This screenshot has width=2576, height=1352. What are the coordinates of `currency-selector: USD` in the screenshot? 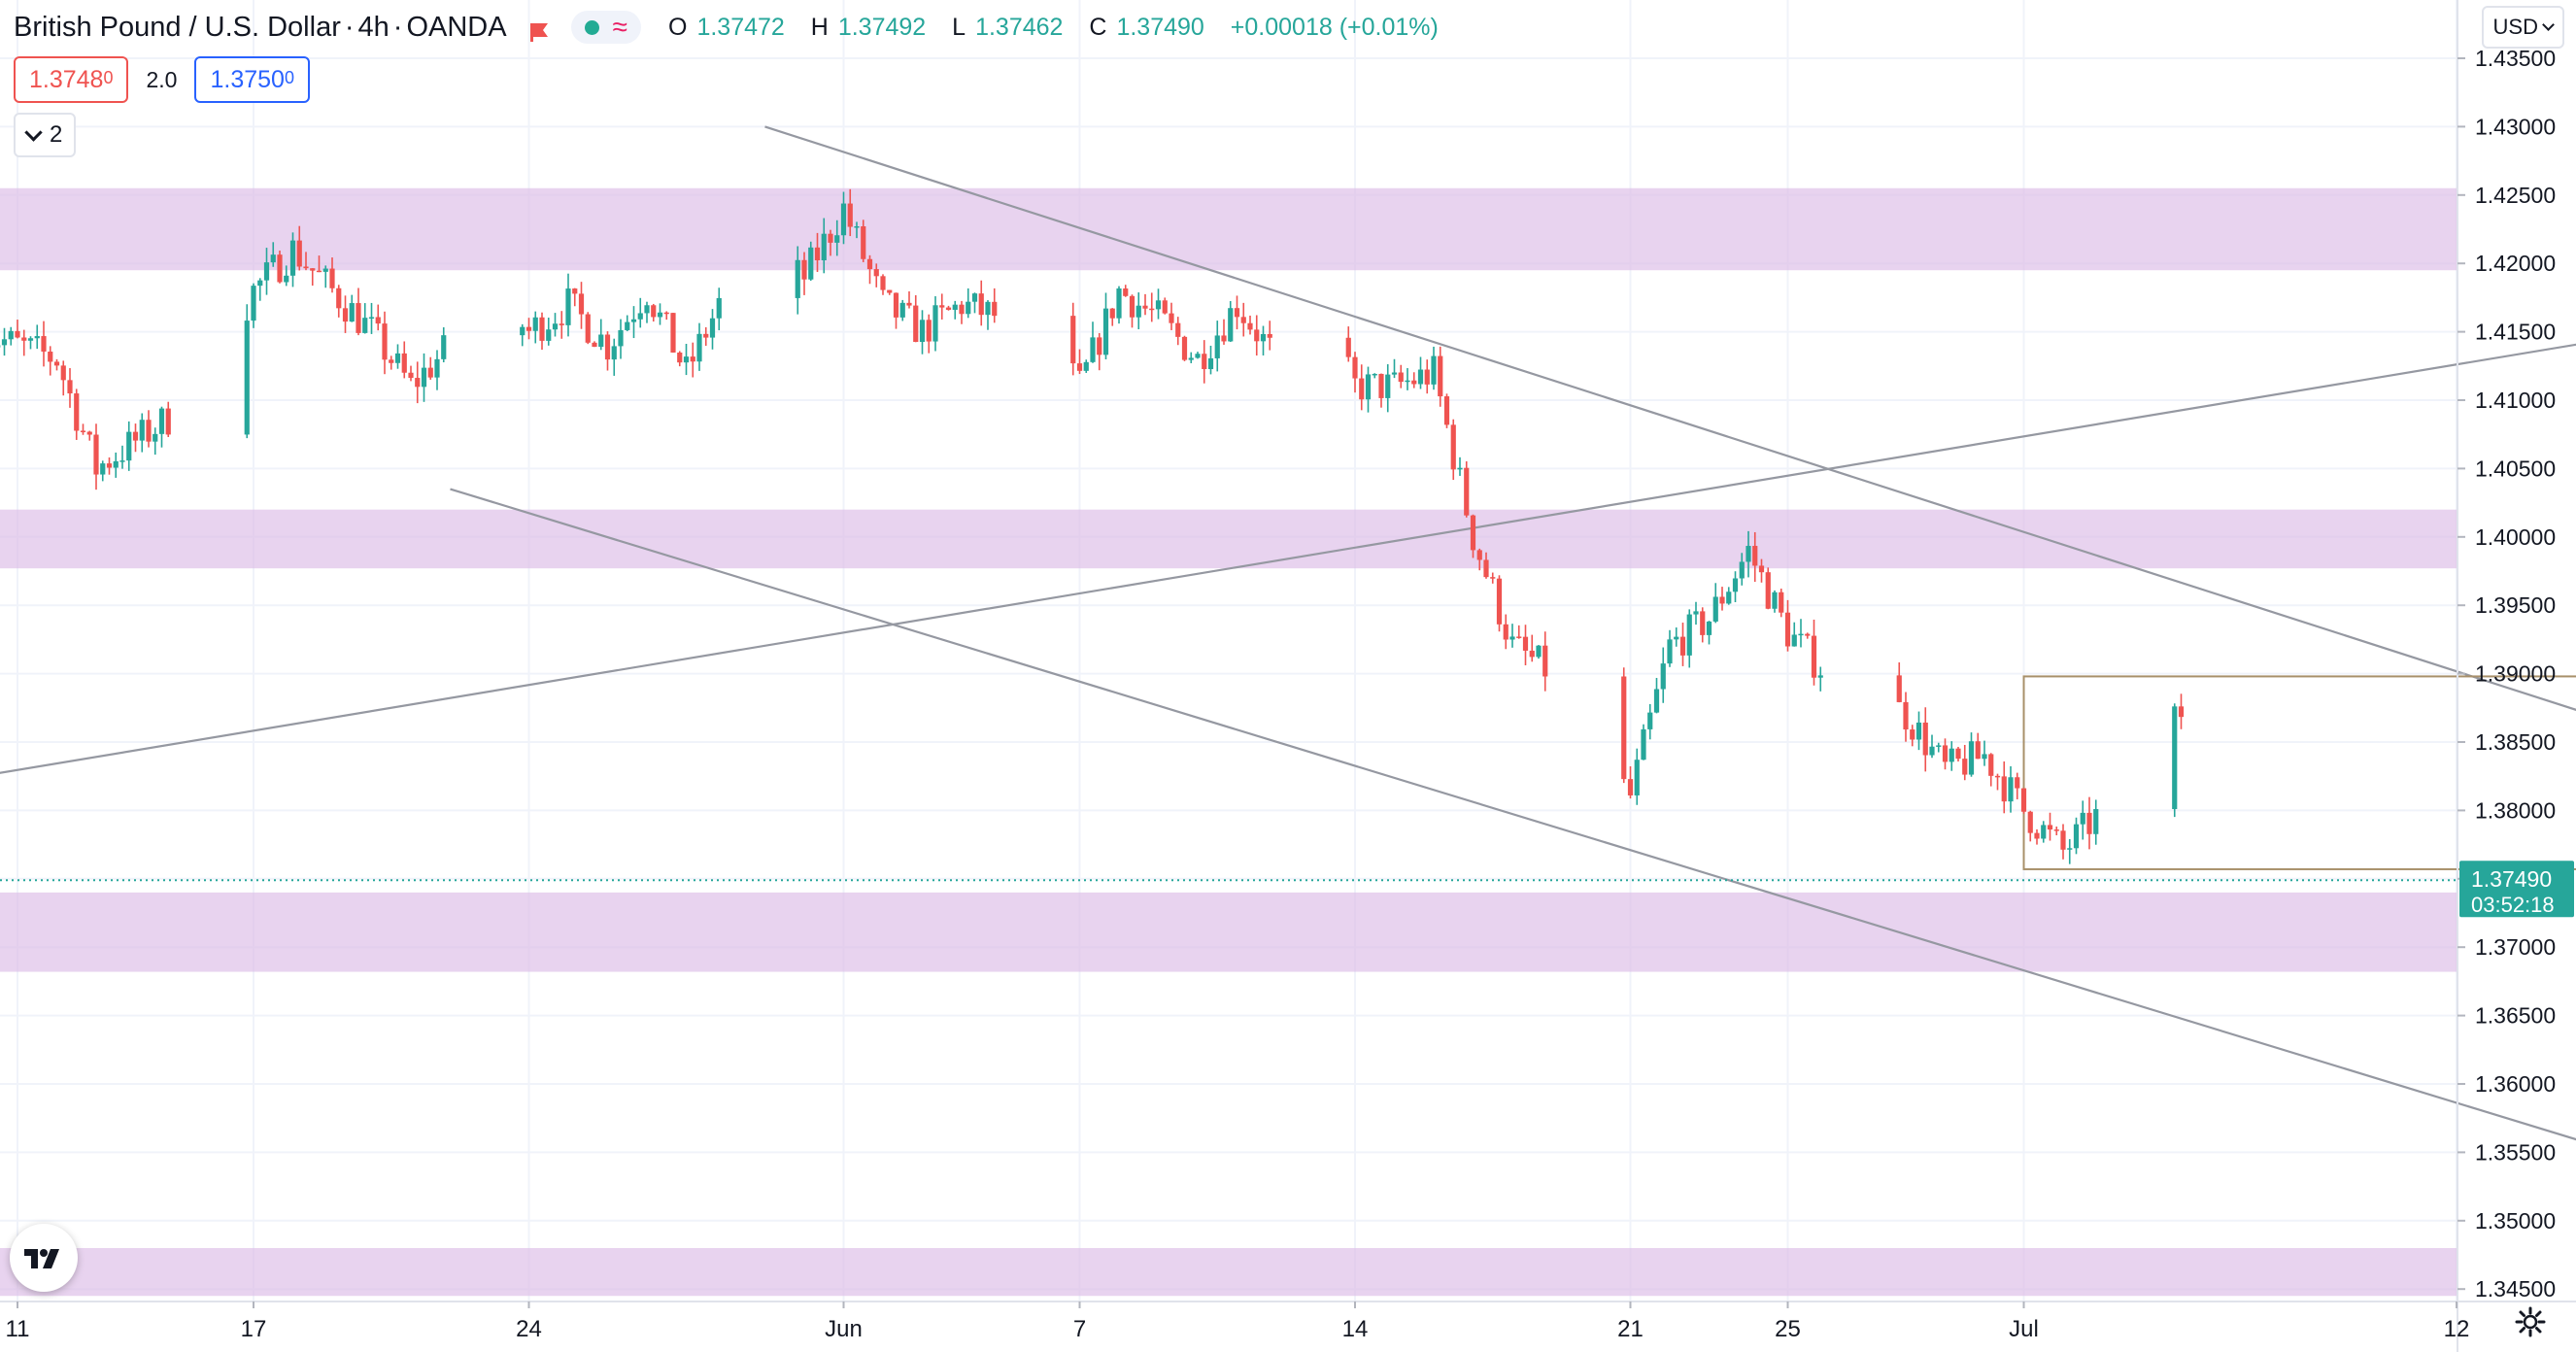 It's located at (2522, 27).